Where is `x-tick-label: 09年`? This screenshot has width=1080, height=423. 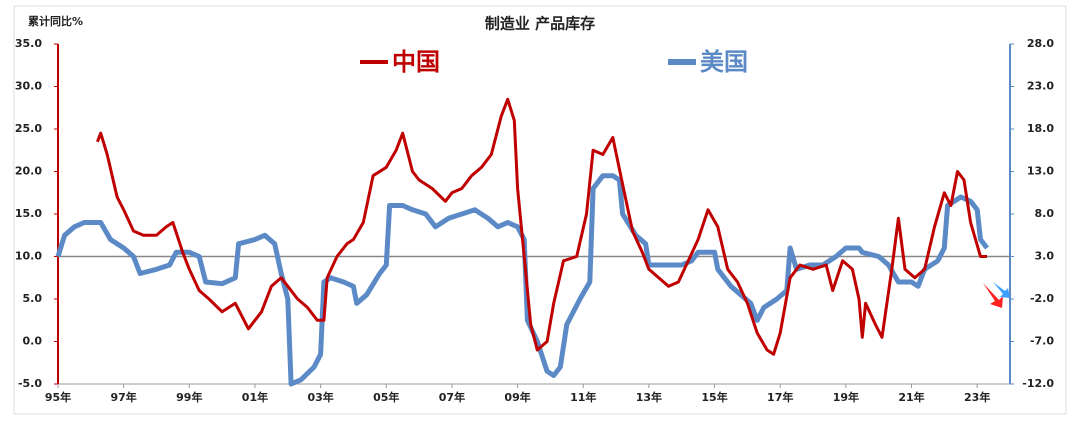 x-tick-label: 09年 is located at coordinates (517, 397).